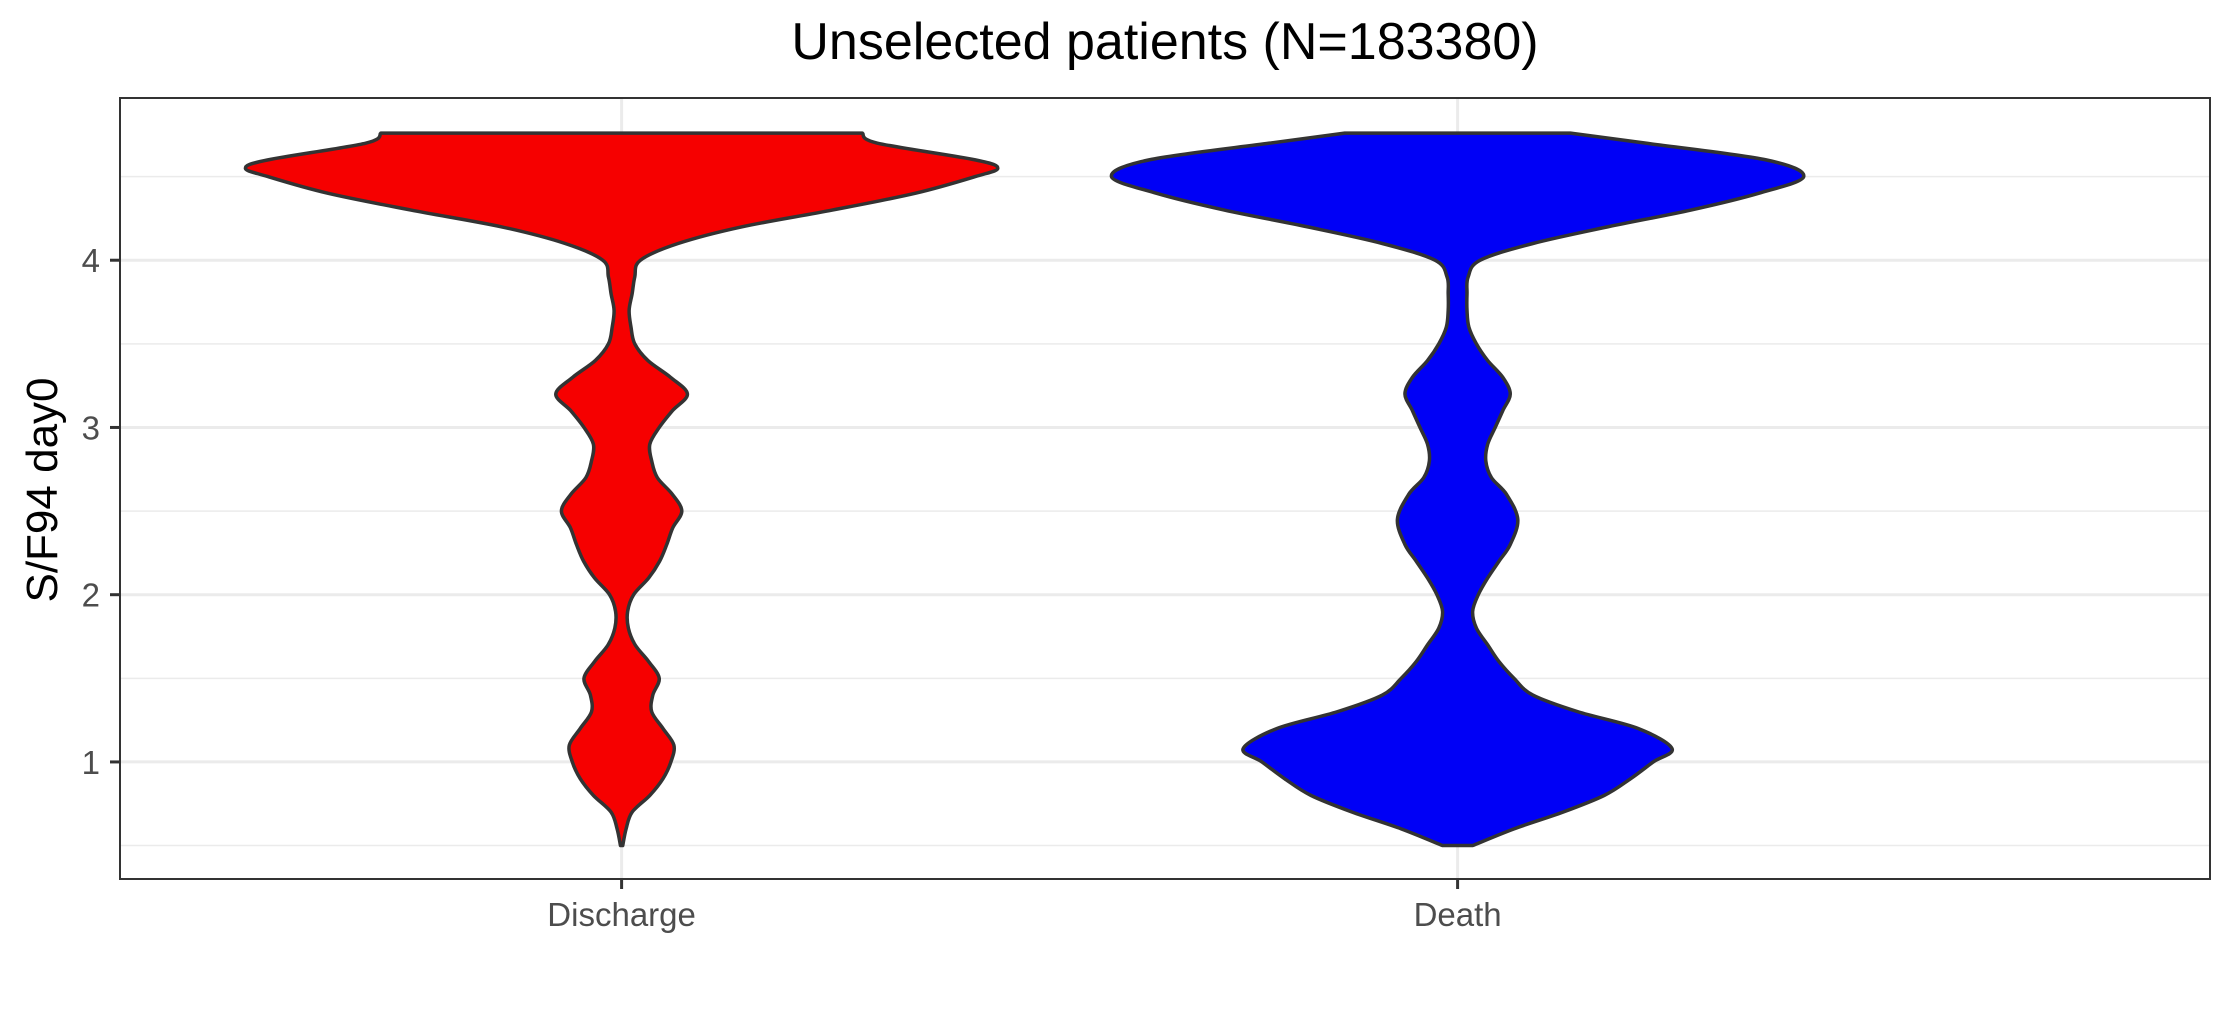 The width and height of the screenshot is (2234, 1015). Describe the element at coordinates (1458, 914) in the screenshot. I see `x-tick-label: Death` at that location.